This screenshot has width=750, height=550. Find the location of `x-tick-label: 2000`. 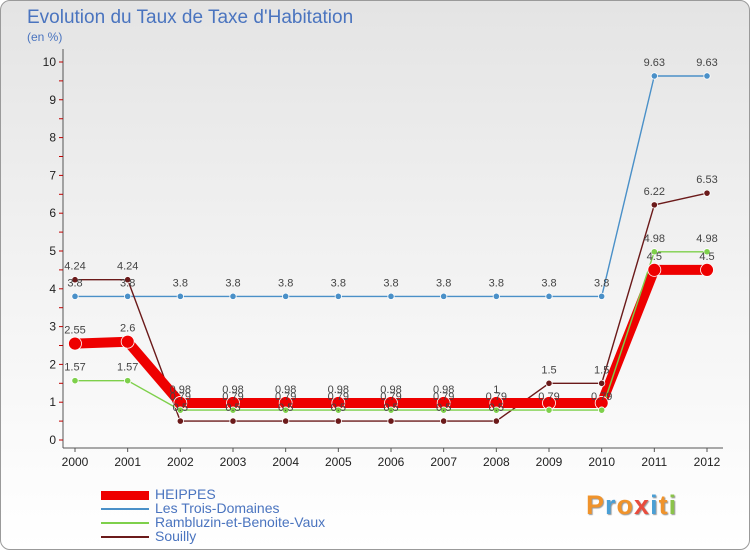

x-tick-label: 2000 is located at coordinates (75, 462).